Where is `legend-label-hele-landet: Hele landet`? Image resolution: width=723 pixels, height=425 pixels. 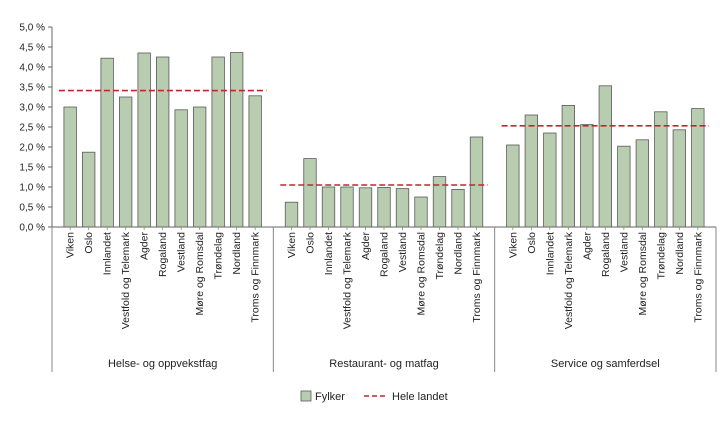
legend-label-hele-landet: Hele landet is located at coordinates (420, 397).